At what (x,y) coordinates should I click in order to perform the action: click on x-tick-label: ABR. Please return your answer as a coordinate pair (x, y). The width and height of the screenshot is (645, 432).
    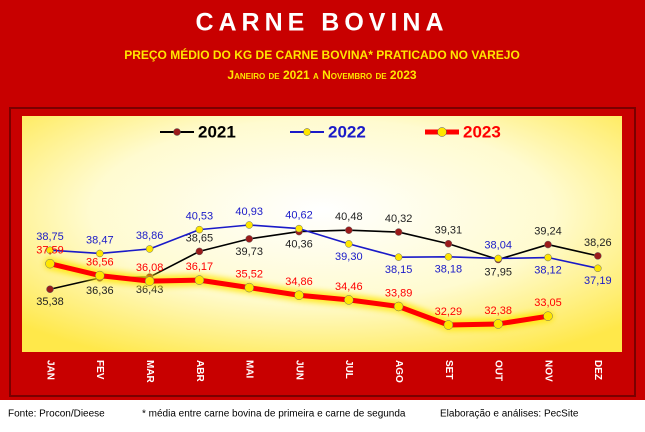
    Looking at the image, I should click on (199, 371).